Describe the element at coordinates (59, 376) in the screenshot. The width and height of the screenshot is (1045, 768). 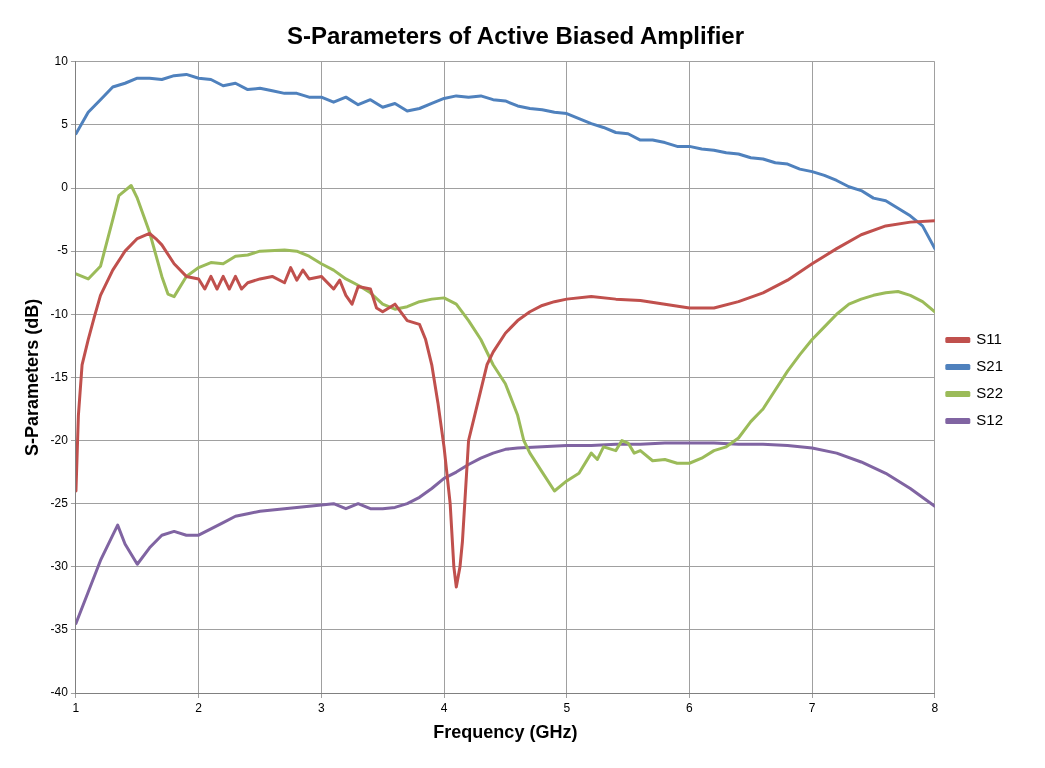
I see `y-tick-label: -15` at that location.